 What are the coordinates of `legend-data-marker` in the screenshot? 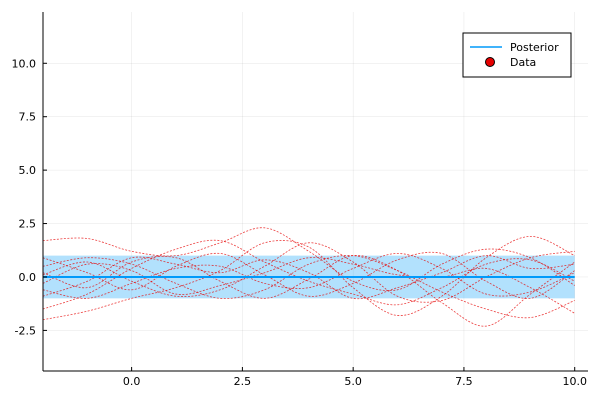 It's located at (490, 62).